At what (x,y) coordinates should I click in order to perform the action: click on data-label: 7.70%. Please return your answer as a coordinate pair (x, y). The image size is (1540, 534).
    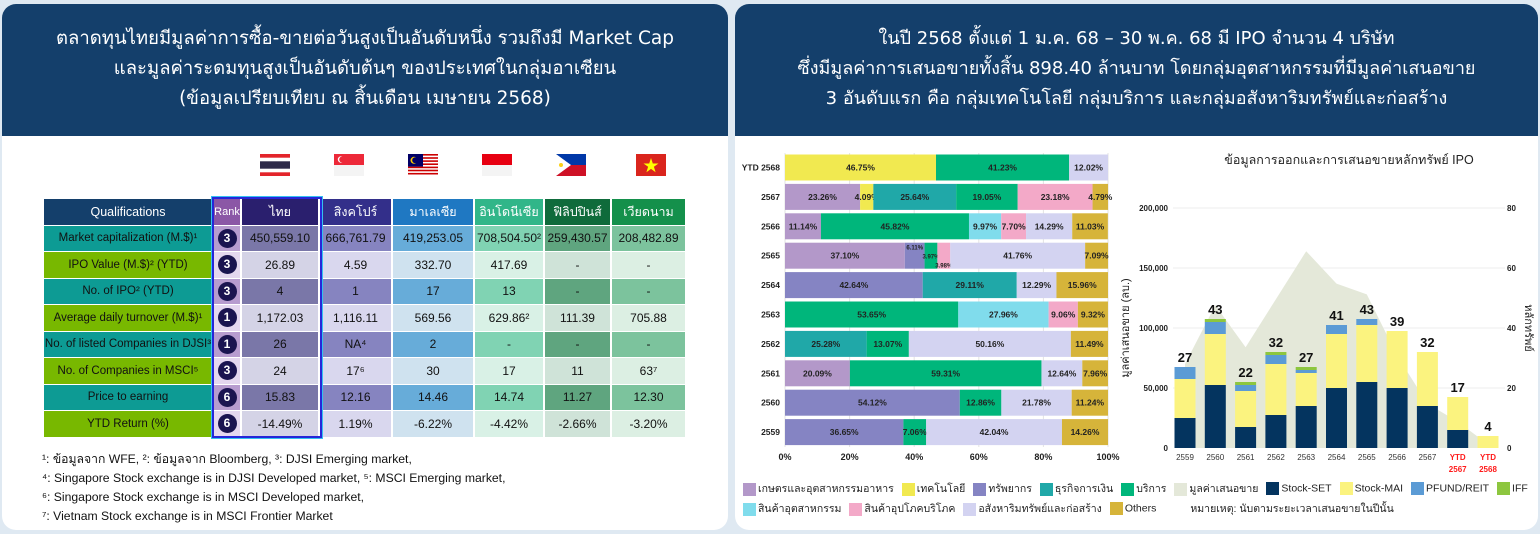
    Looking at the image, I should click on (1014, 226).